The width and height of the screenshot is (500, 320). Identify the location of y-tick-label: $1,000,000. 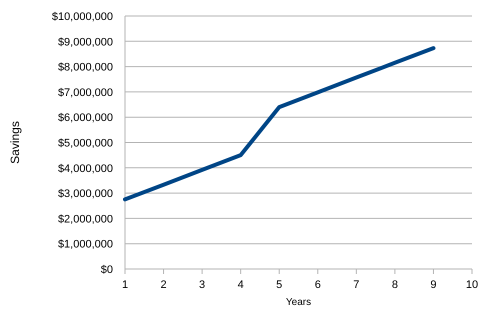
(85, 244).